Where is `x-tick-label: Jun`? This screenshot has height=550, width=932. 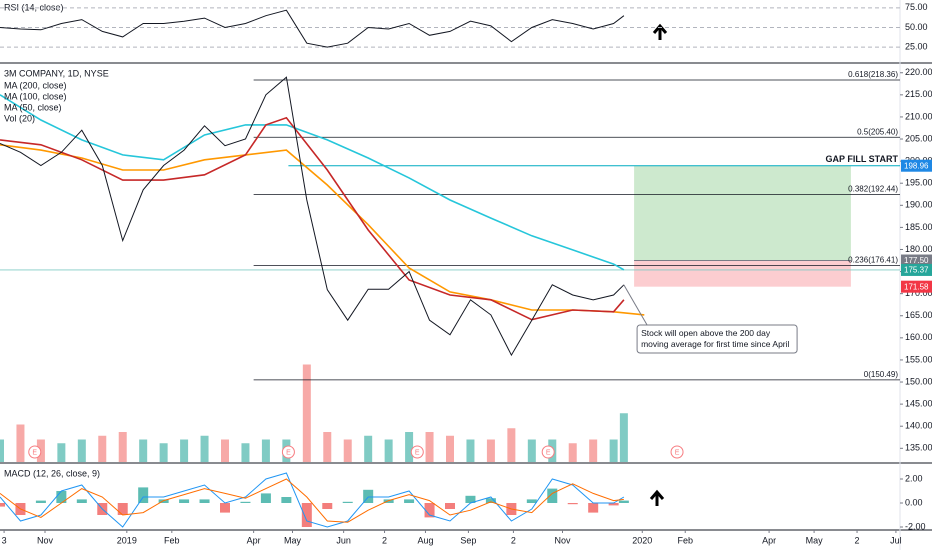 x-tick-label: Jun is located at coordinates (343, 540).